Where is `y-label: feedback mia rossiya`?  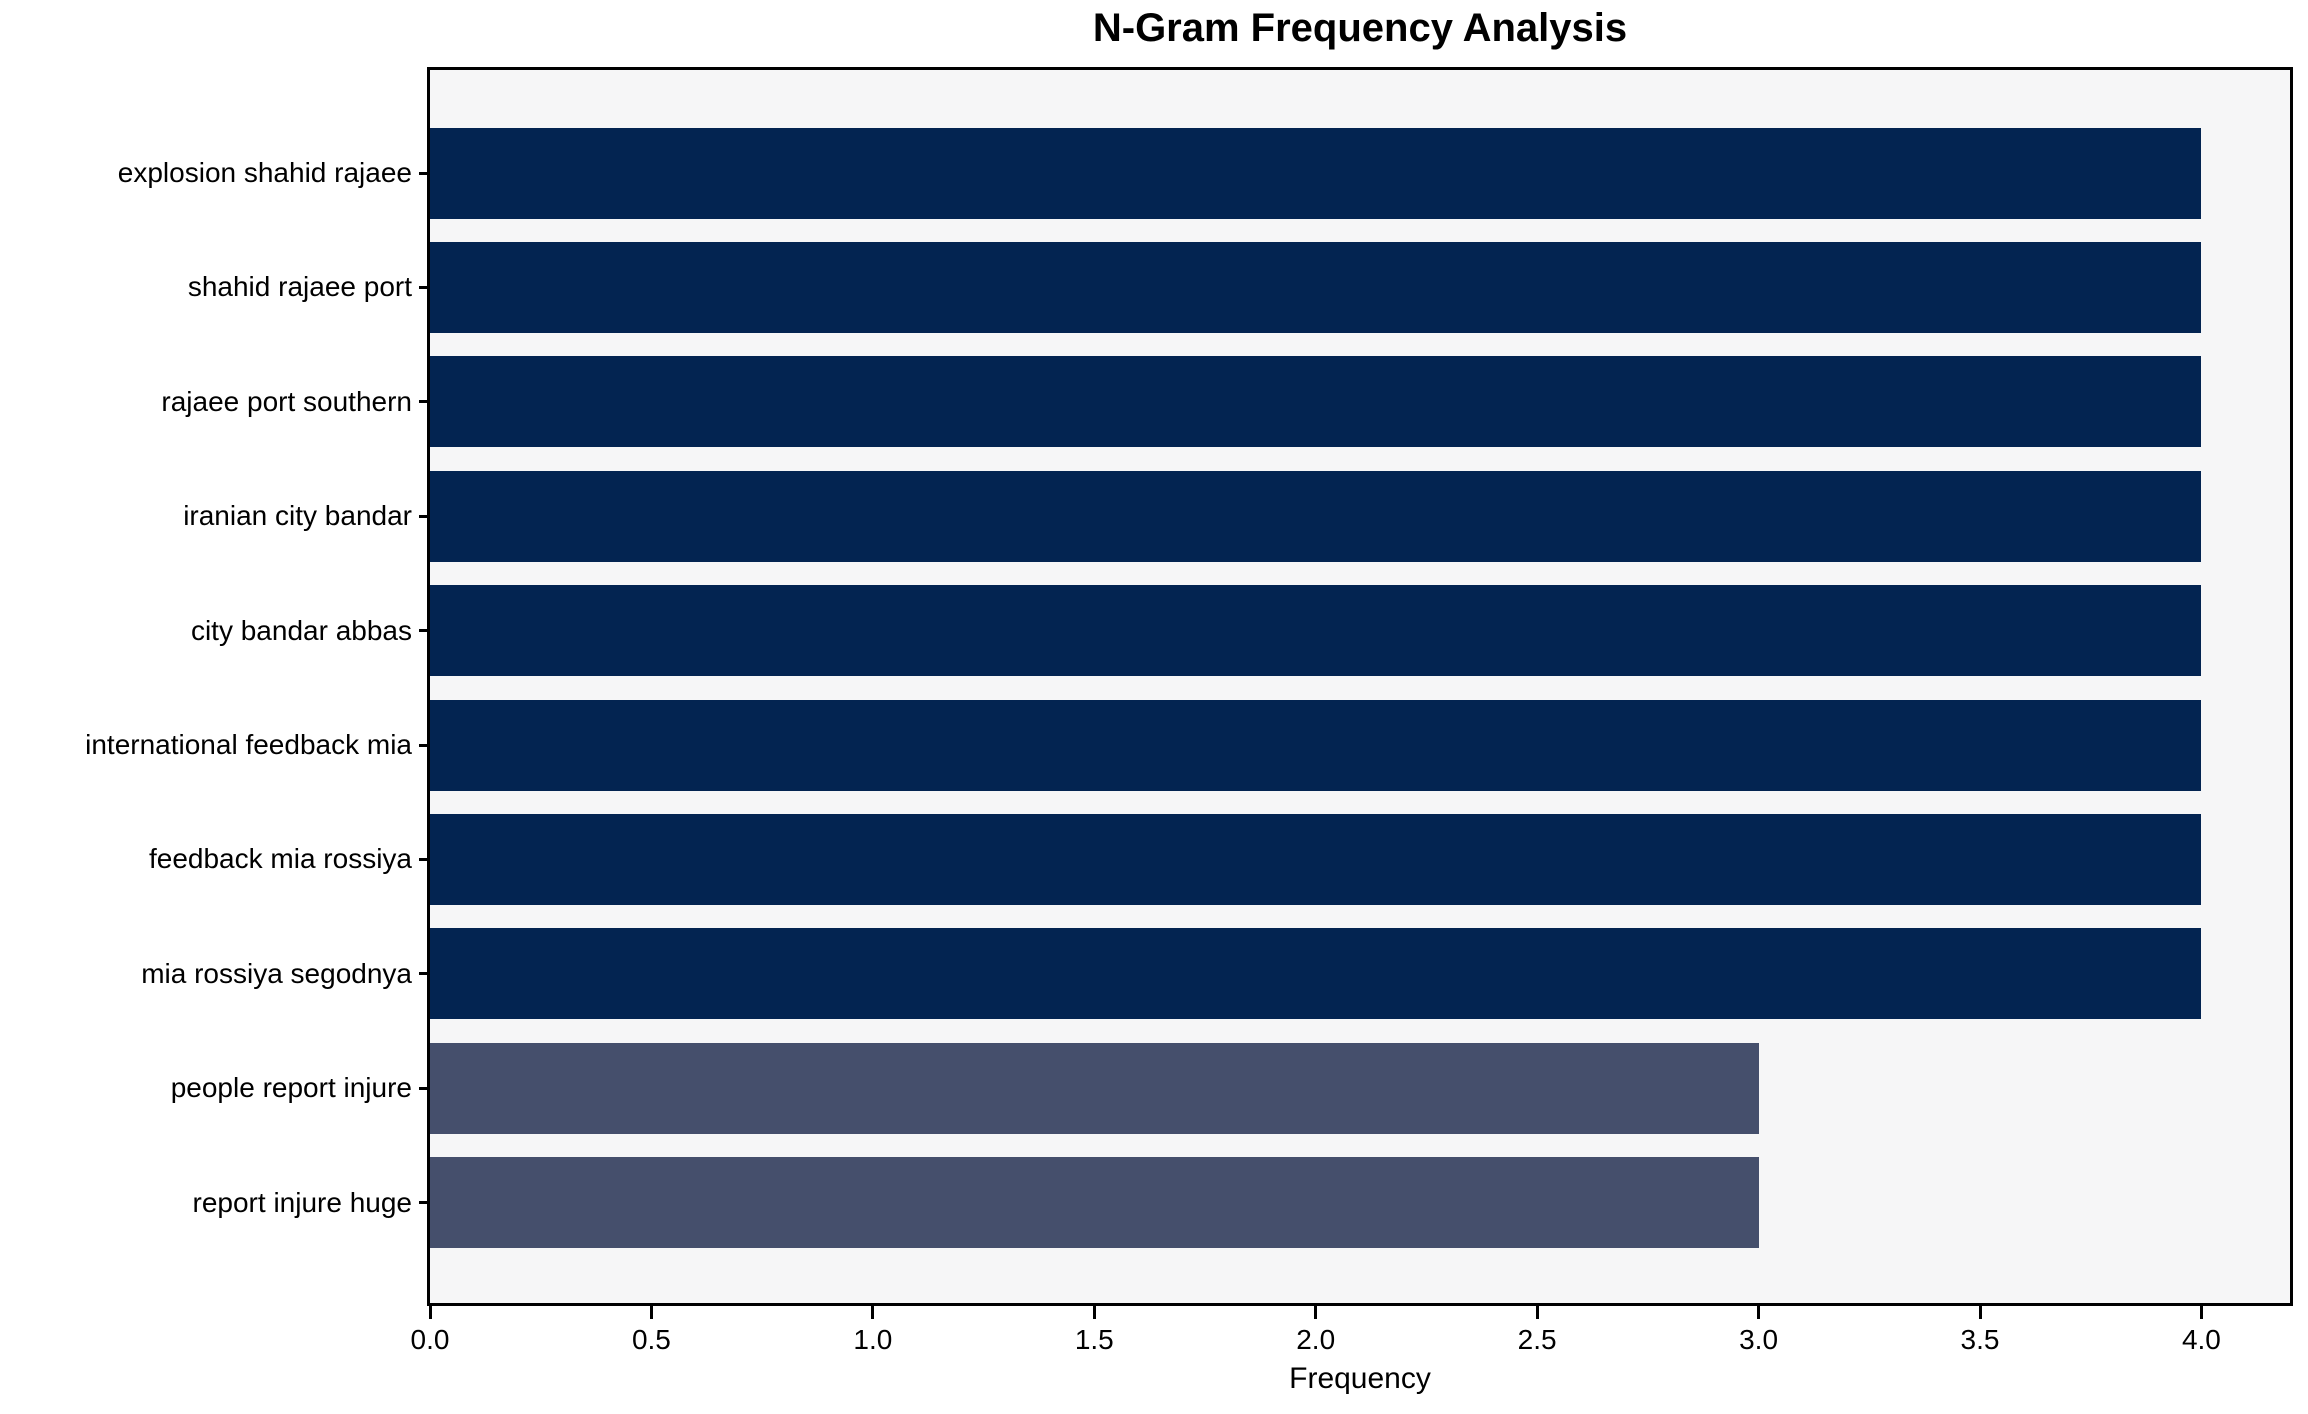
y-label: feedback mia rossiya is located at coordinates (280, 859).